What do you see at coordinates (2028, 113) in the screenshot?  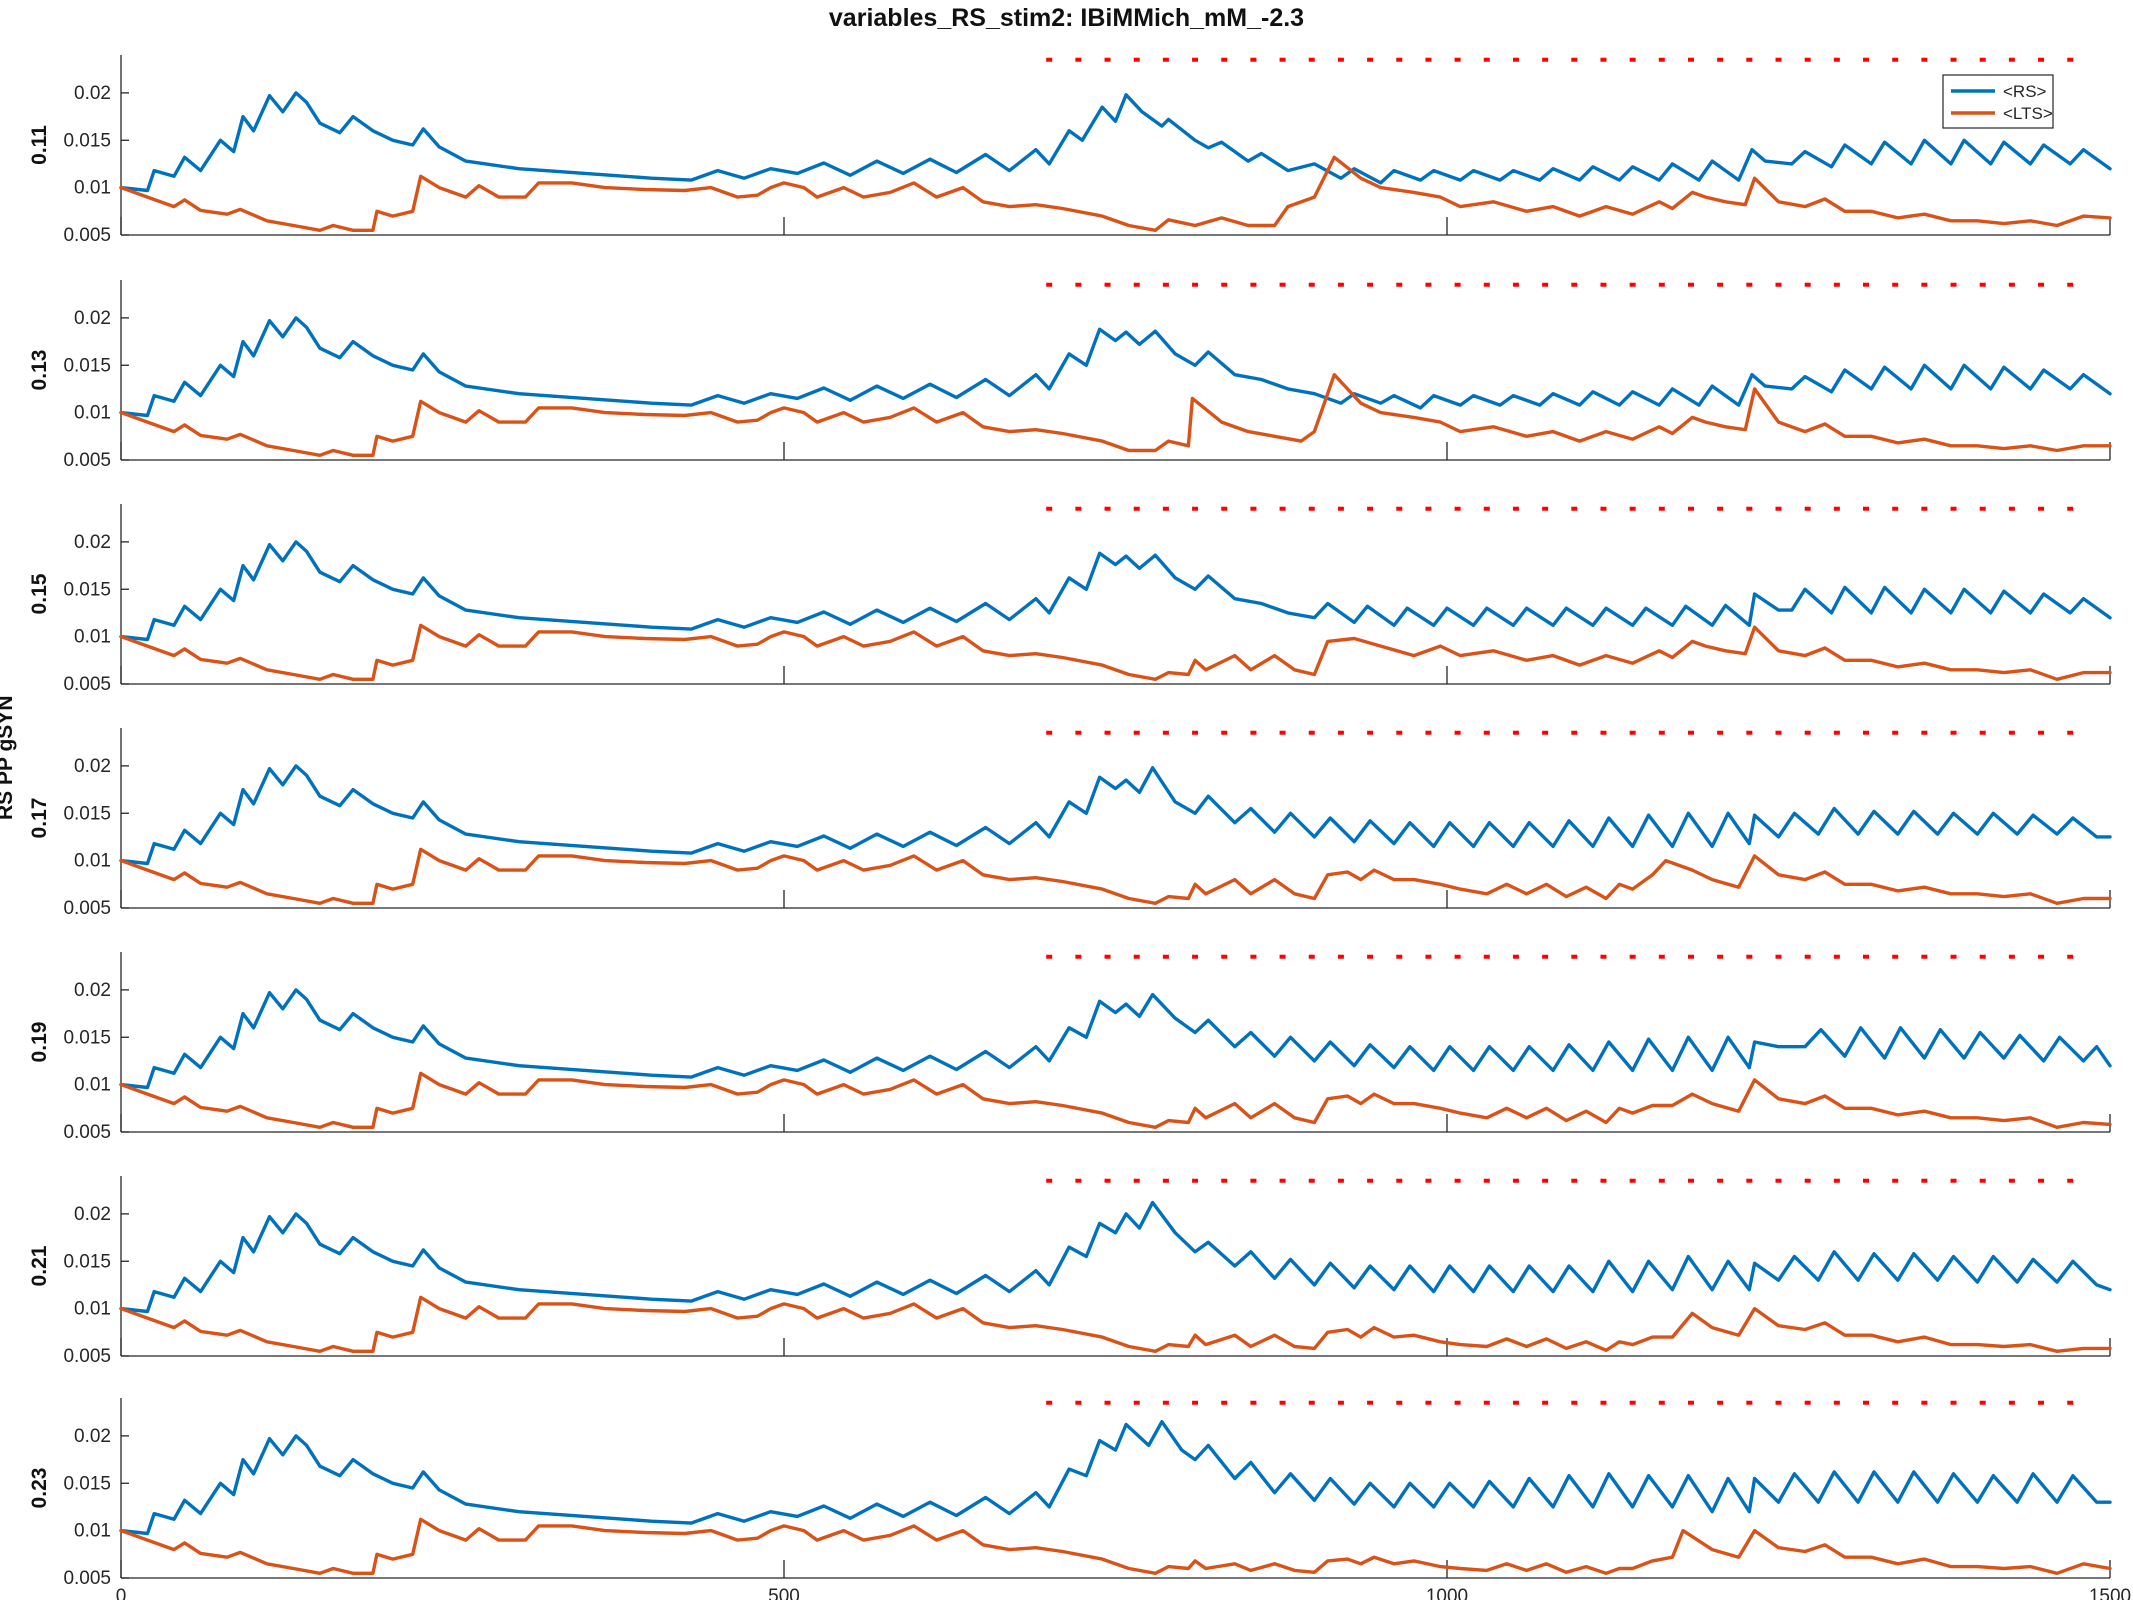 I see `legend-label: <LTS>` at bounding box center [2028, 113].